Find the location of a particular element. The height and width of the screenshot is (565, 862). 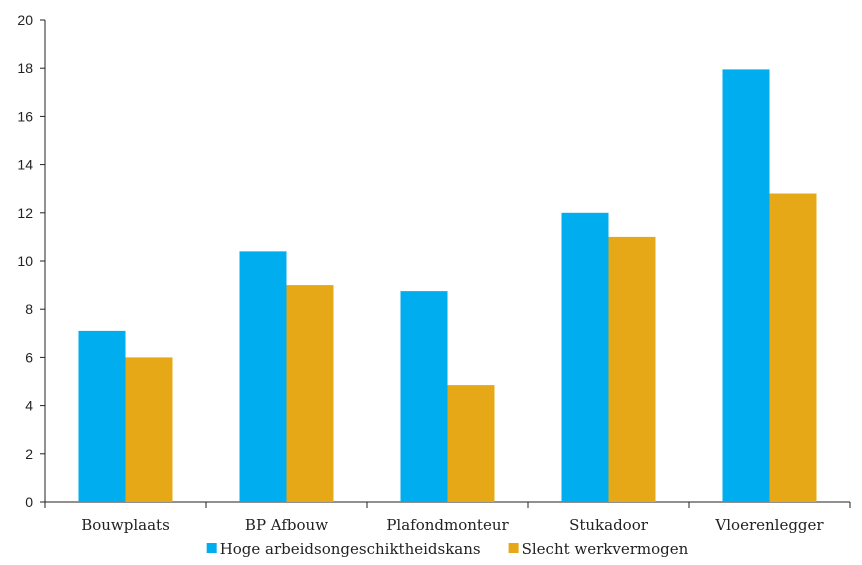

y-tick-label: 2 is located at coordinates (29, 454).